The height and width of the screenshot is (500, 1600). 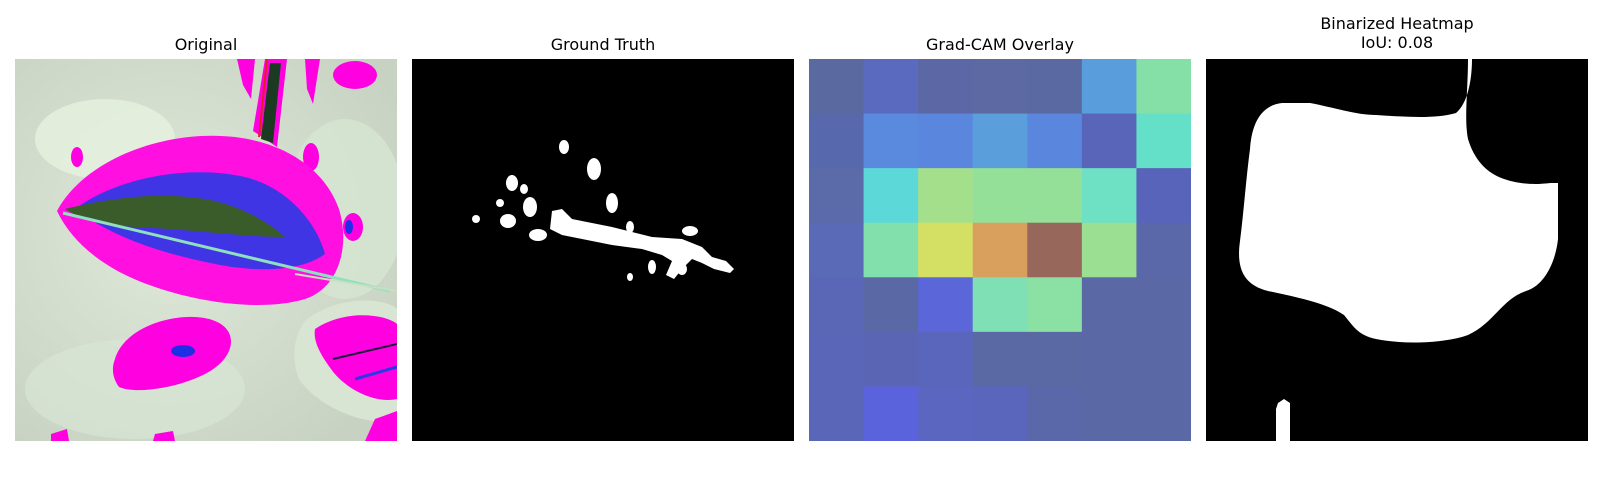 I want to click on bottom-blob, so click(x=172, y=353).